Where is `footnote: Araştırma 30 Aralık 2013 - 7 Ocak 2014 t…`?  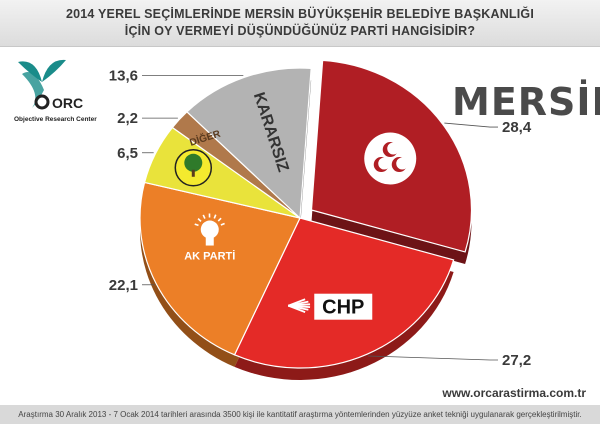 footnote: Araştırma 30 Aralık 2013 - 7 Ocak 2014 t… is located at coordinates (300, 414).